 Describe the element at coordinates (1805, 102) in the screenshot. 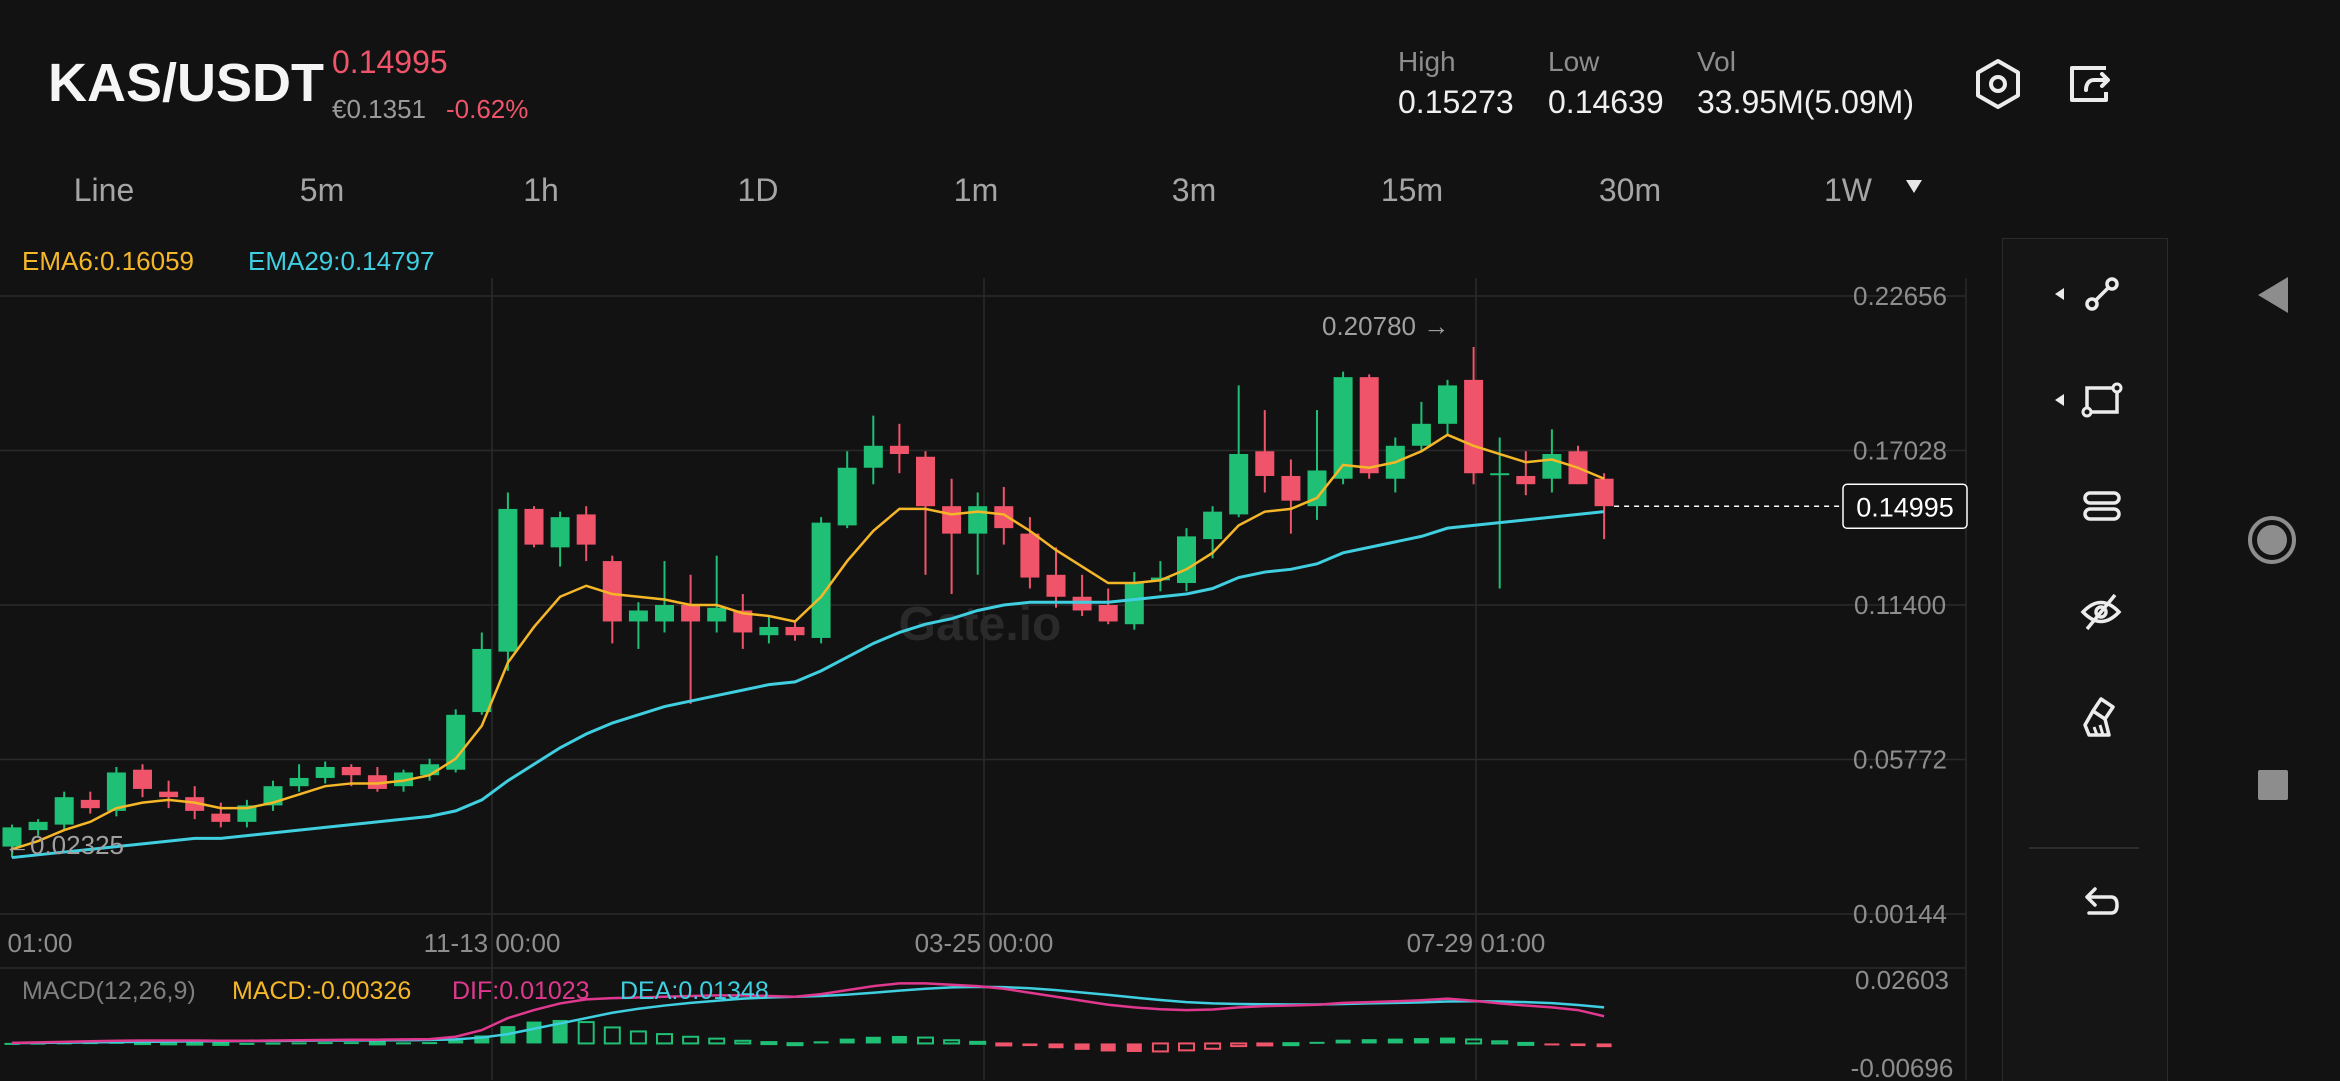

I see `vol-value: 33.95M(5.09M)` at that location.